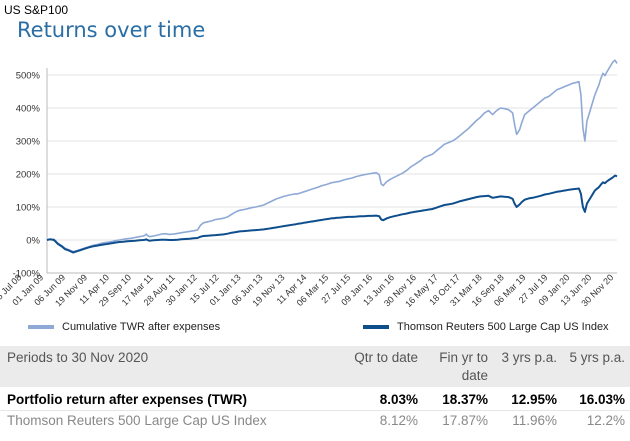  I want to click on legend-swatch-index, so click(376, 327).